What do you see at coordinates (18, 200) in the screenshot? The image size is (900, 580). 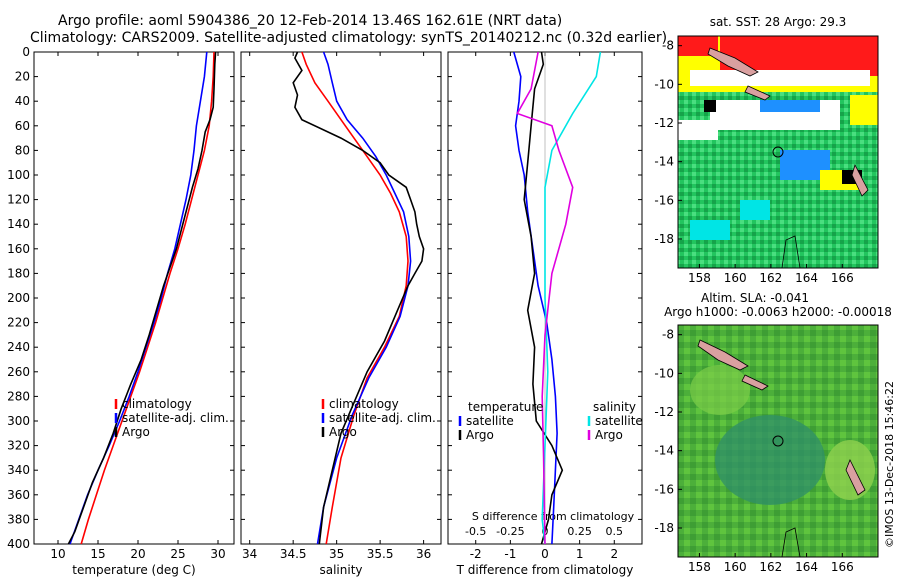 I see `y-tick-label: 120` at bounding box center [18, 200].